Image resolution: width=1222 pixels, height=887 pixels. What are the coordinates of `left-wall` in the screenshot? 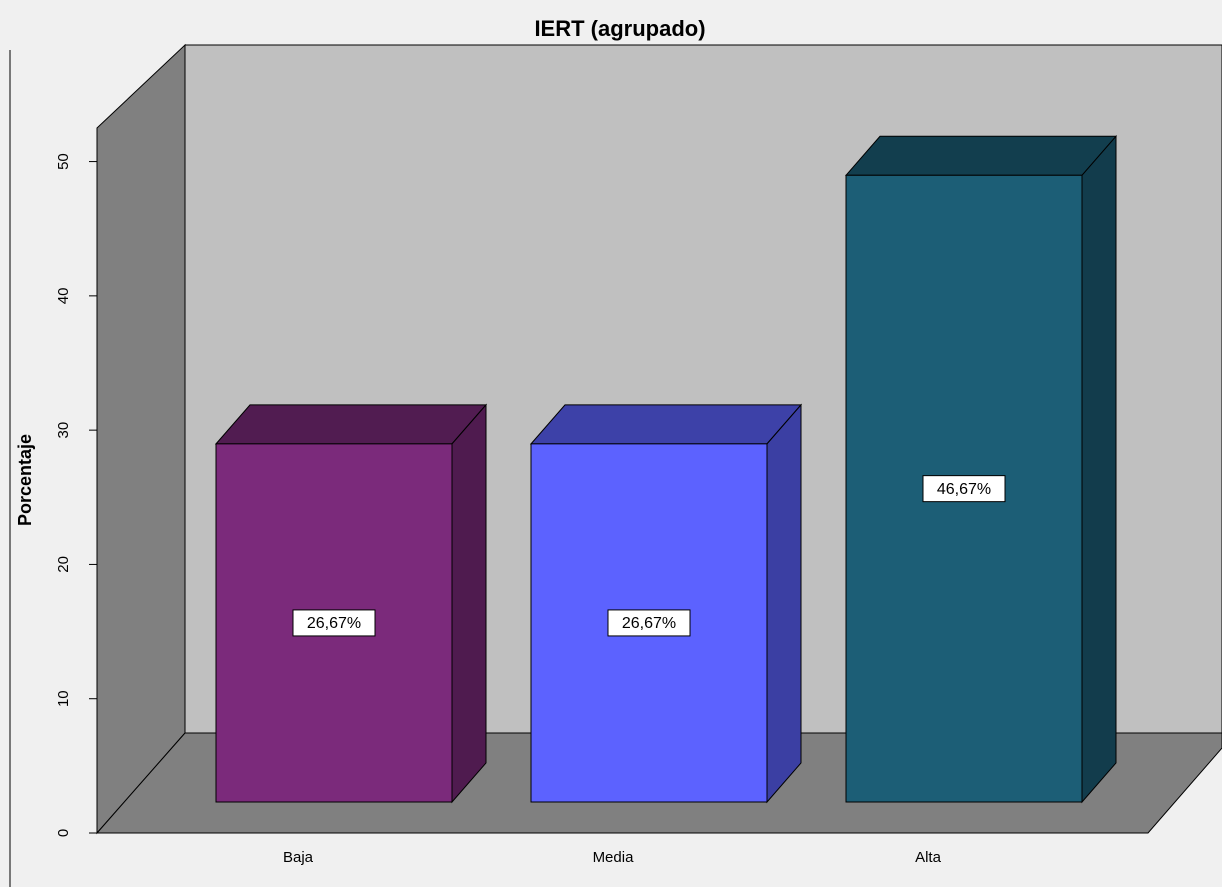 It's located at (141, 439).